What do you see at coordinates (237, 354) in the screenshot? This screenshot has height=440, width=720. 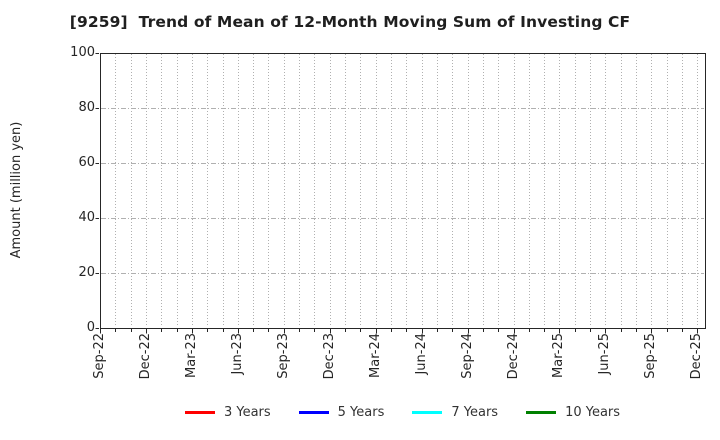 I see `x-tick-label: Jun-23` at bounding box center [237, 354].